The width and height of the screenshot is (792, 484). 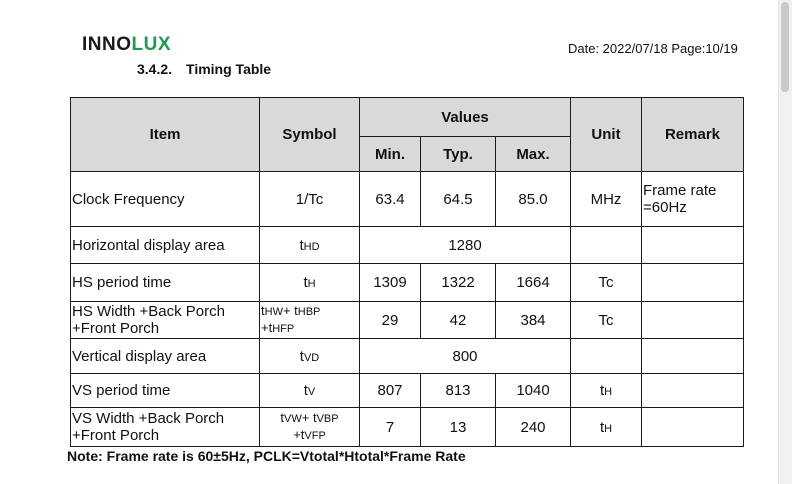 What do you see at coordinates (390, 199) in the screenshot?
I see `min-cell: 63.4` at bounding box center [390, 199].